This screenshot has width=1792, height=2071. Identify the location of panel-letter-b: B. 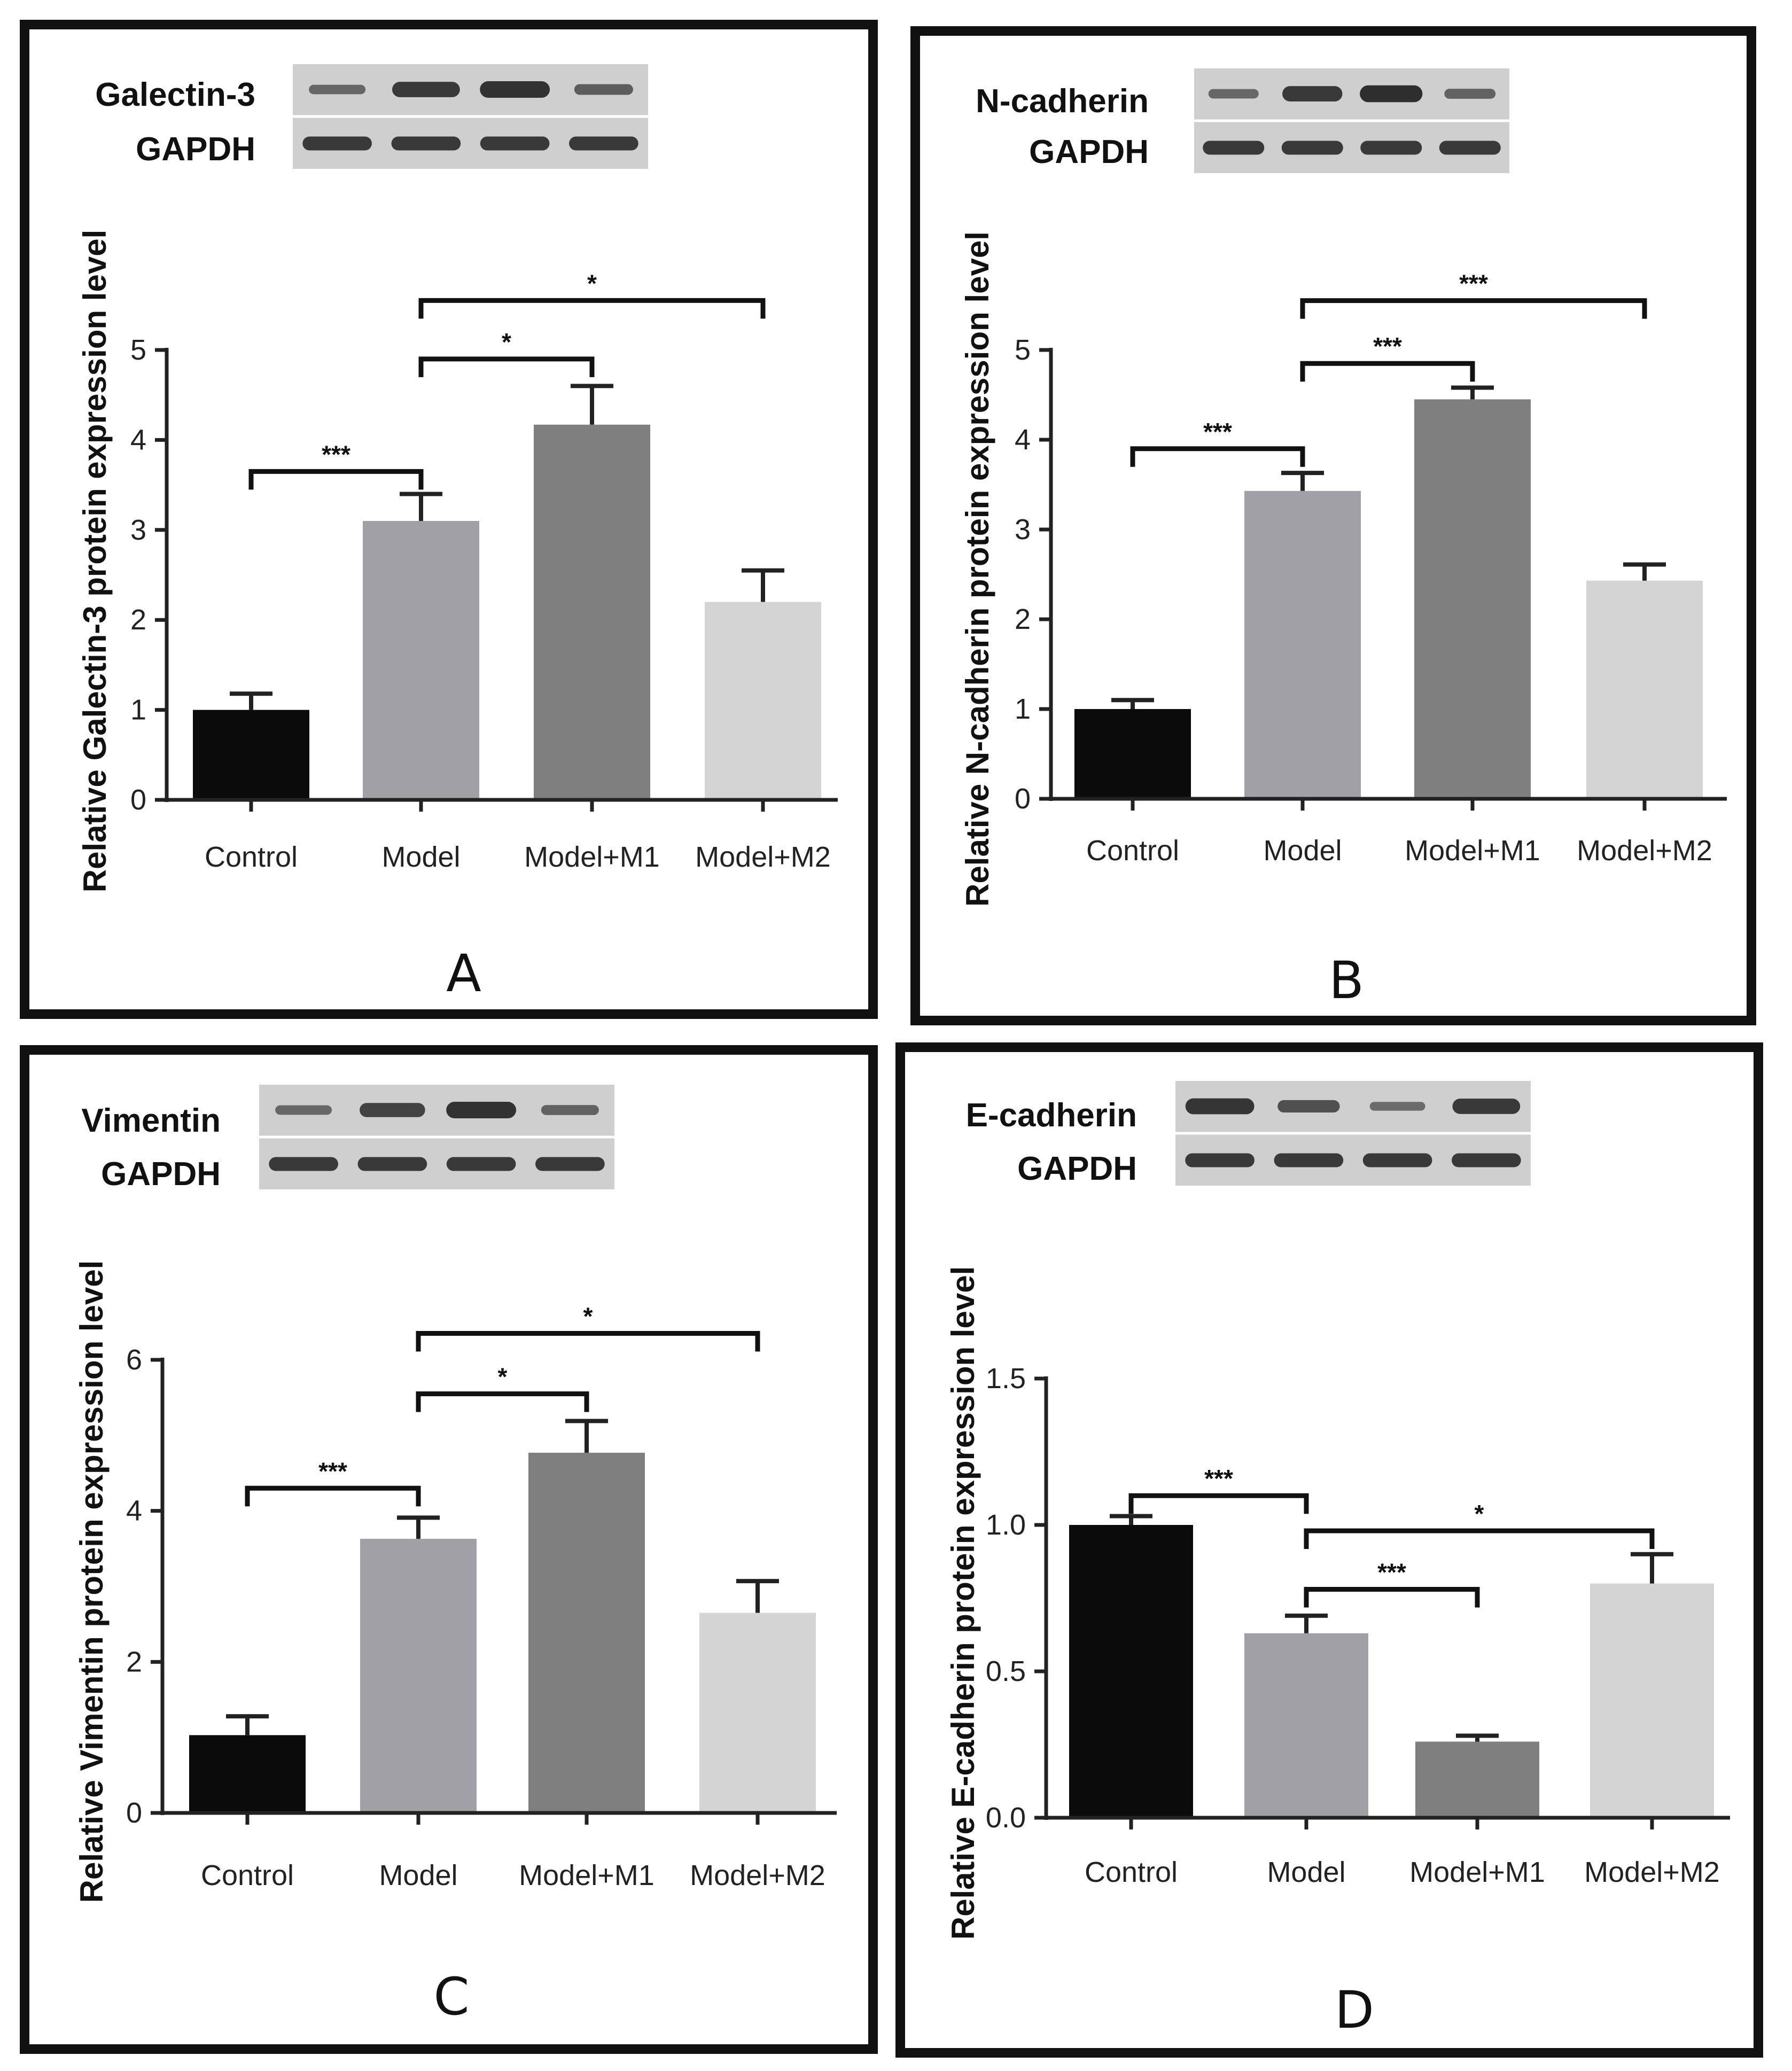
(1346, 981).